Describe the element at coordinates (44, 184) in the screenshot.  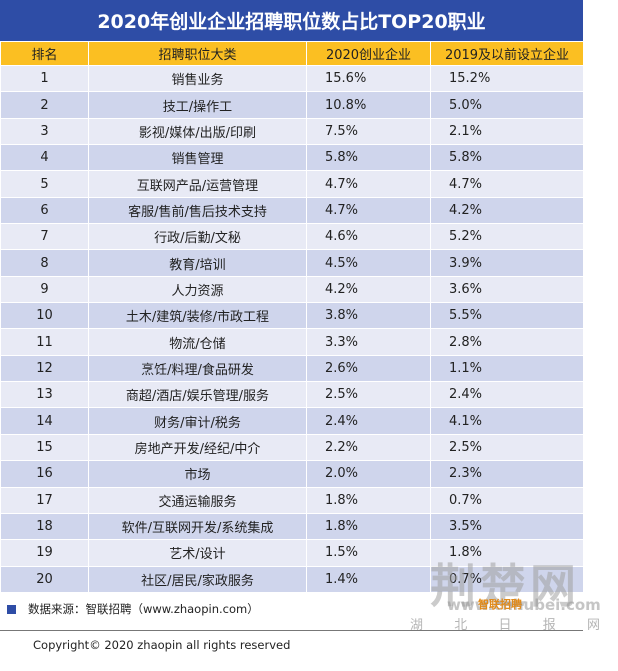
I see `rank-cell: 5` at that location.